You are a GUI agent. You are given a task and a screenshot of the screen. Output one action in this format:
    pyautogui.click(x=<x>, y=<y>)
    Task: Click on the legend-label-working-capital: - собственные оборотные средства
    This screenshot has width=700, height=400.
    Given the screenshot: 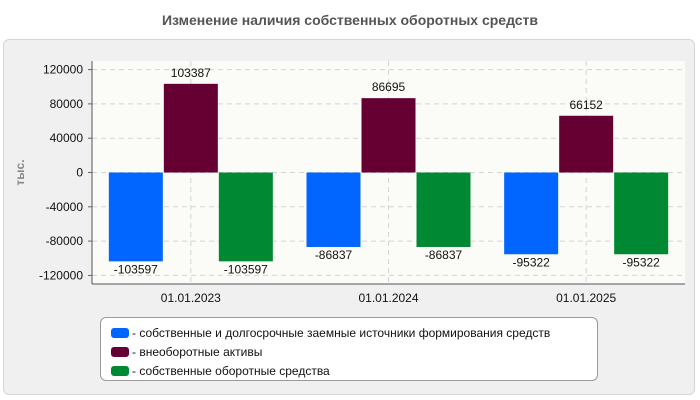 What is the action you would take?
    pyautogui.click(x=231, y=370)
    